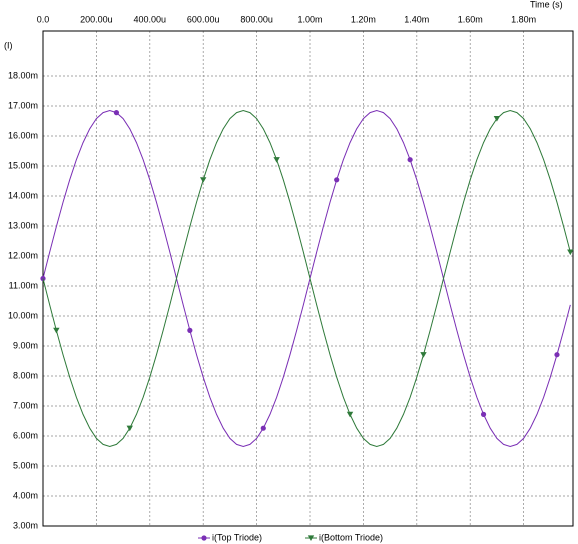 The height and width of the screenshot is (544, 578). I want to click on x-tick-label: 1.60m, so click(470, 19).